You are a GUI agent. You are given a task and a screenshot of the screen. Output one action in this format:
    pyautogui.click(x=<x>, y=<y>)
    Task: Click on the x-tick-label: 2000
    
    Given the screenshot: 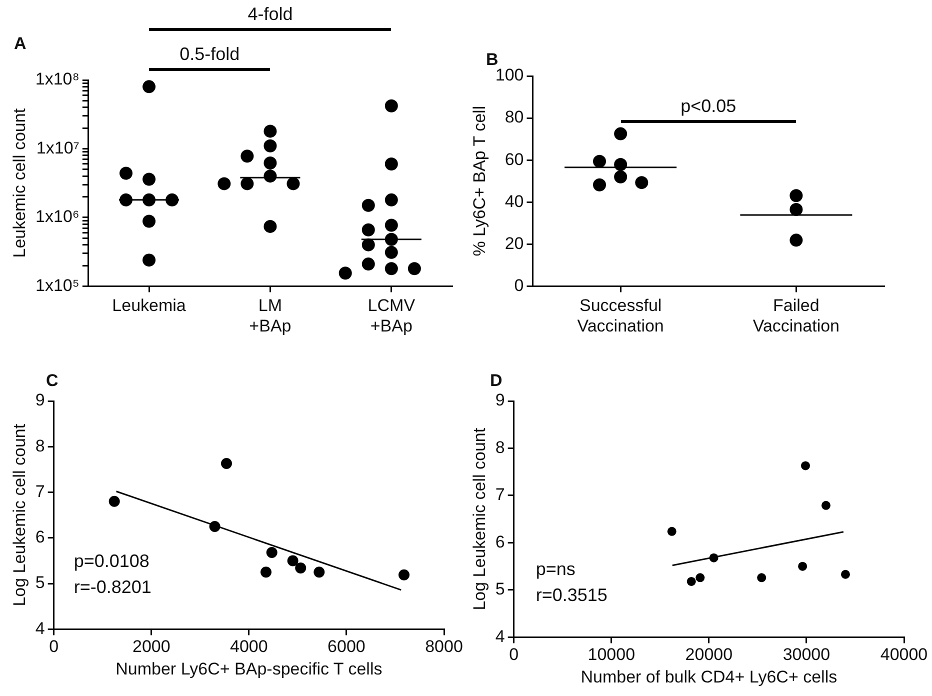 What is the action you would take?
    pyautogui.click(x=151, y=646)
    